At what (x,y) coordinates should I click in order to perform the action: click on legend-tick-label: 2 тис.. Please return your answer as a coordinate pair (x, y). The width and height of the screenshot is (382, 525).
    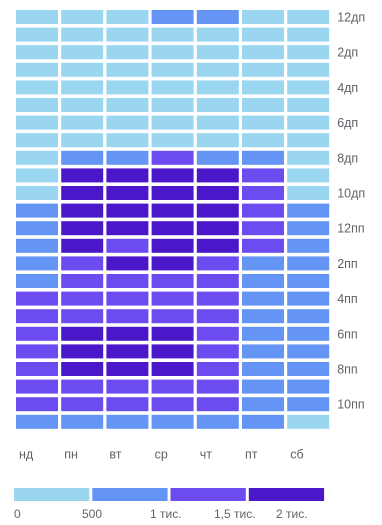
    Looking at the image, I should click on (292, 514).